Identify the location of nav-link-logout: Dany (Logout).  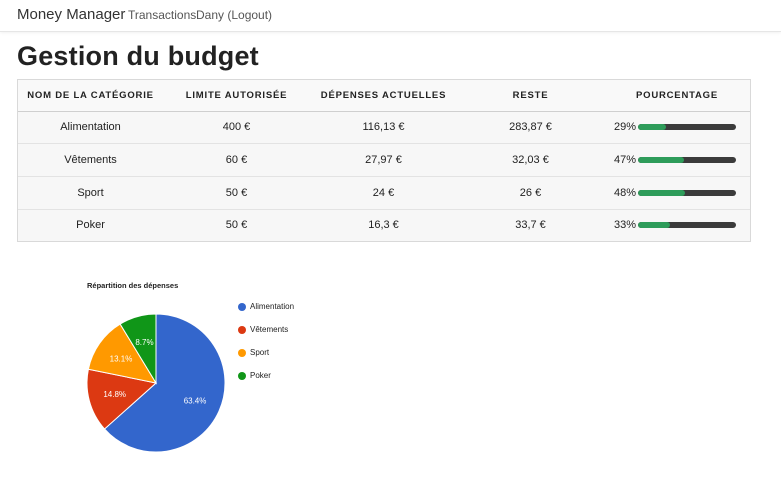
(234, 15).